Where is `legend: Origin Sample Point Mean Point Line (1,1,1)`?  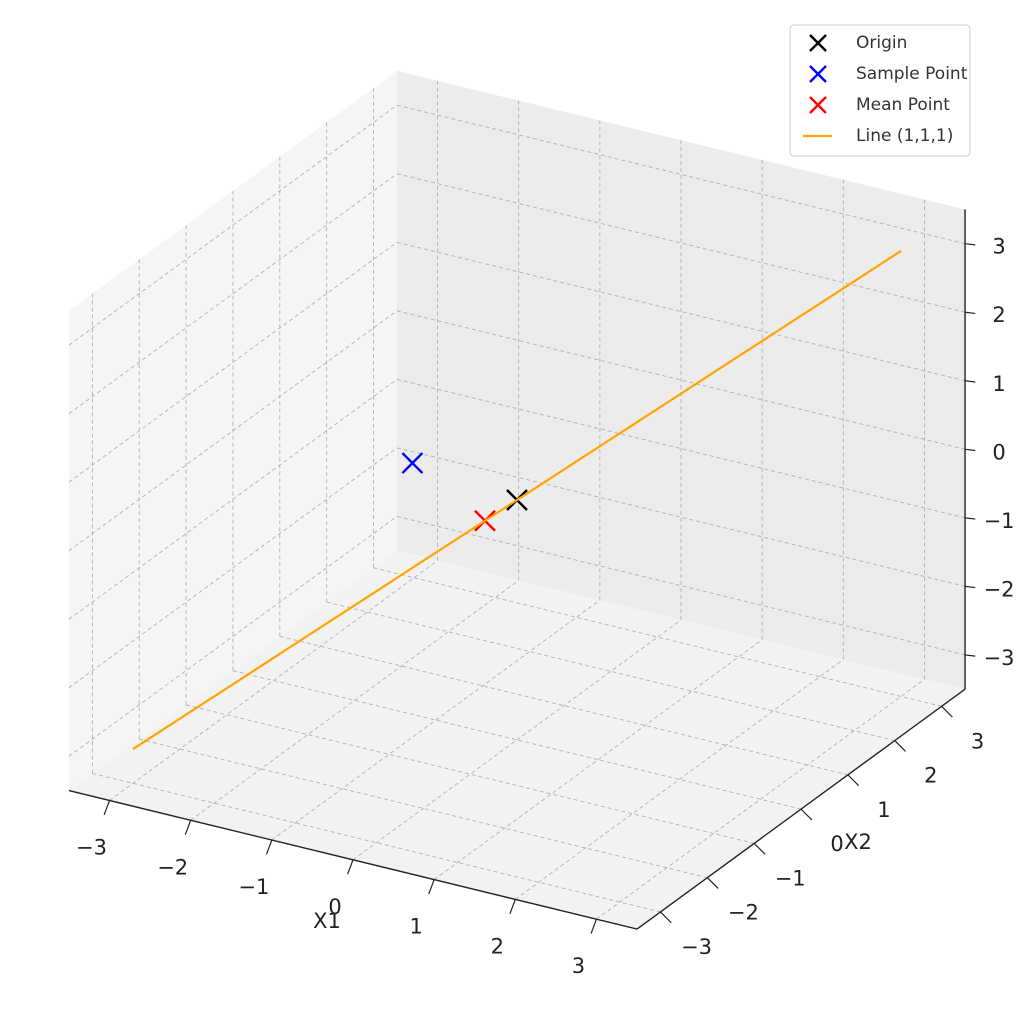 legend: Origin Sample Point Mean Point Line (1,1,1) is located at coordinates (880, 90).